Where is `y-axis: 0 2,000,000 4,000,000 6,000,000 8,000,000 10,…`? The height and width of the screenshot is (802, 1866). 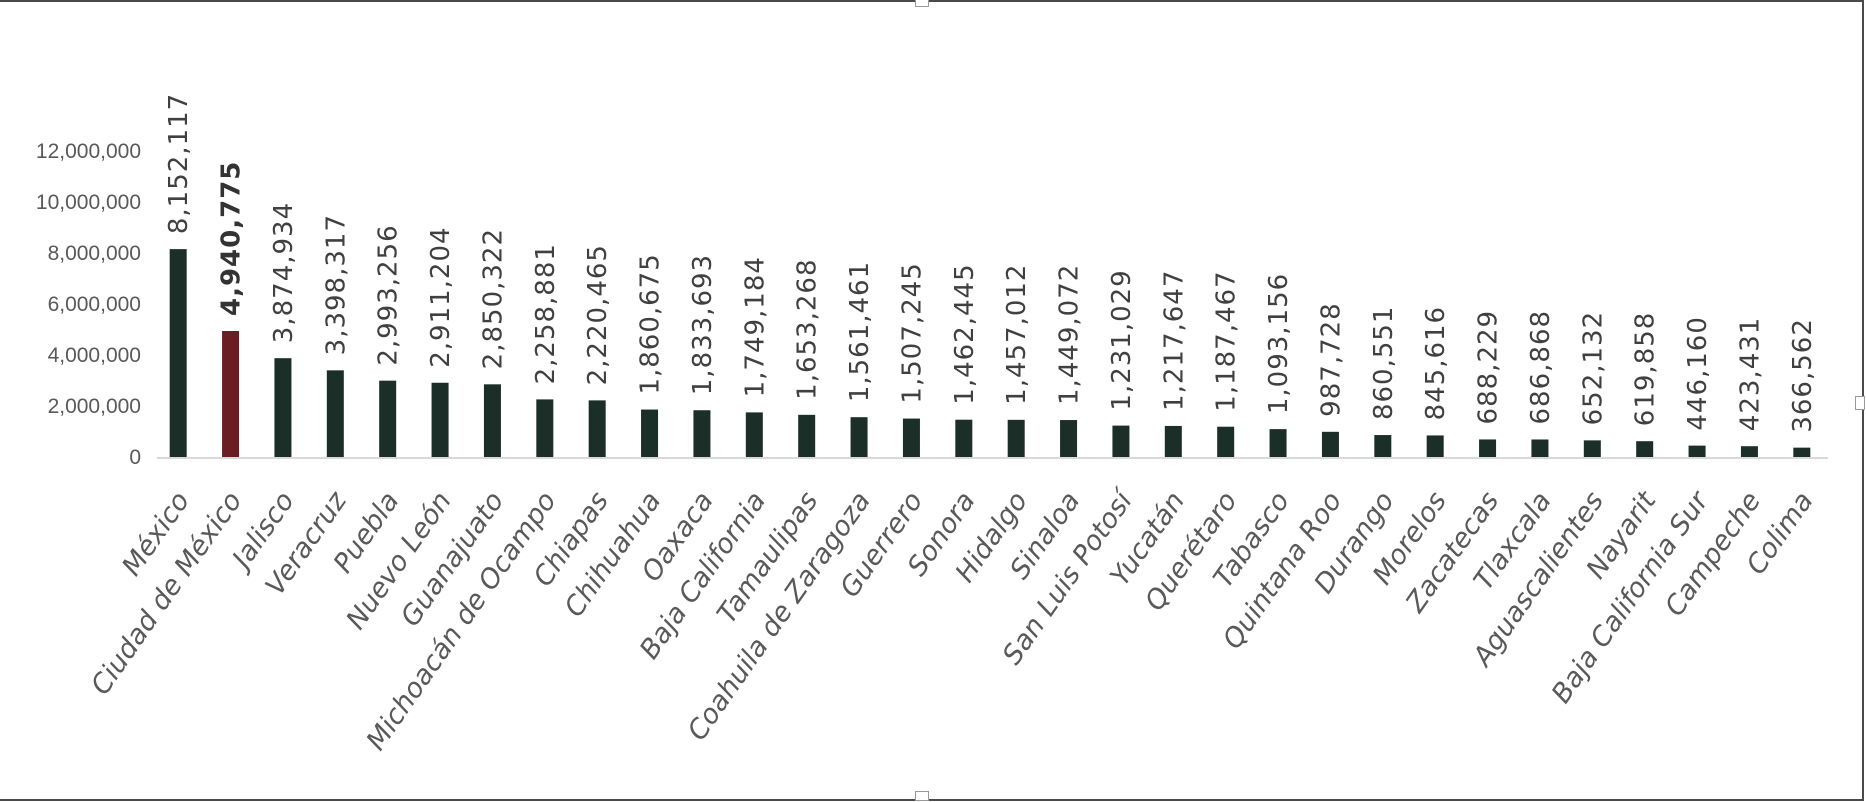 y-axis: 0 2,000,000 4,000,000 6,000,000 8,000,000 10,… is located at coordinates (88, 304).